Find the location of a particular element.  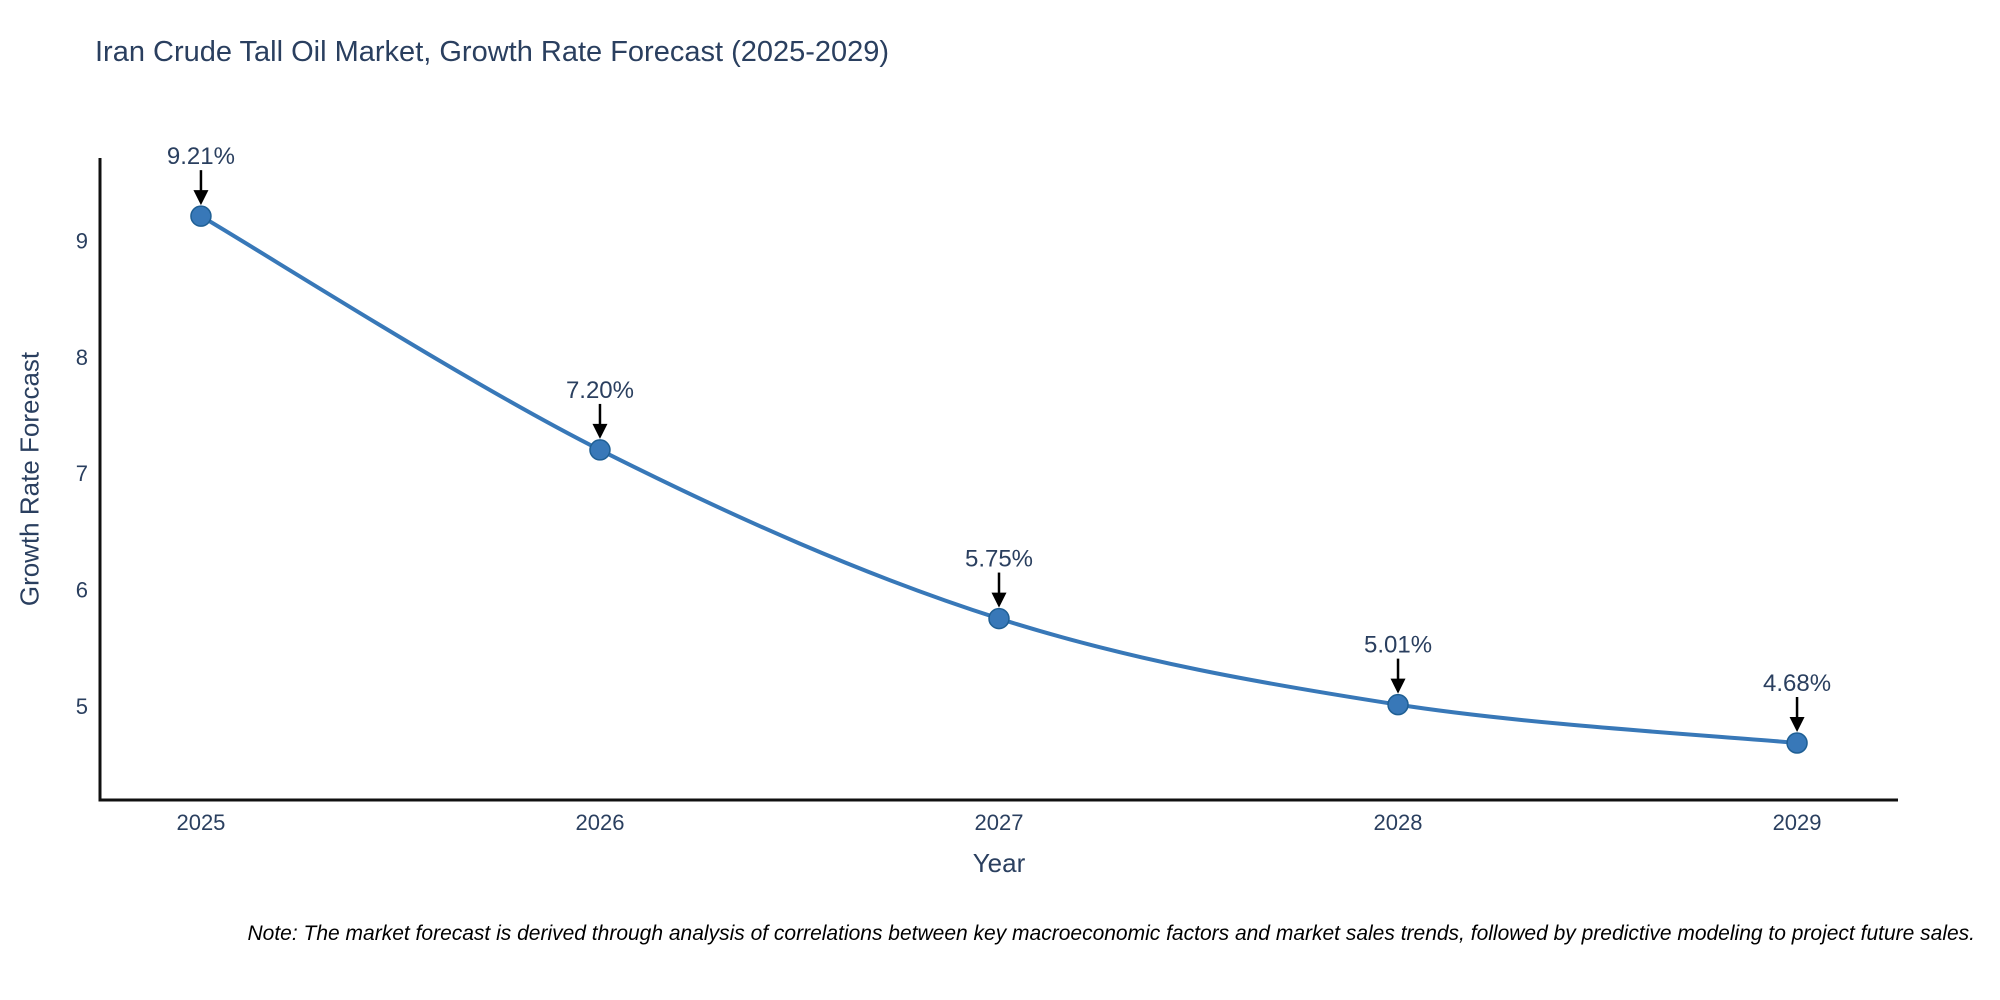

data-point-marker-2029 is located at coordinates (1797, 743).